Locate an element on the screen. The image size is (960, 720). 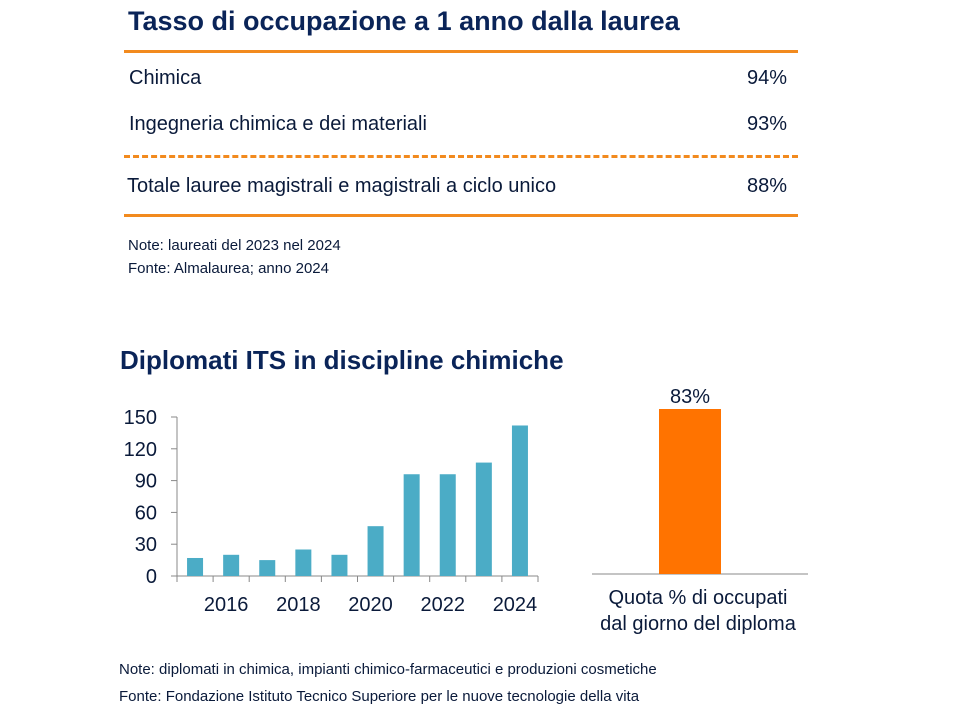
y-tick-label: 0 is located at coordinates (151, 577).